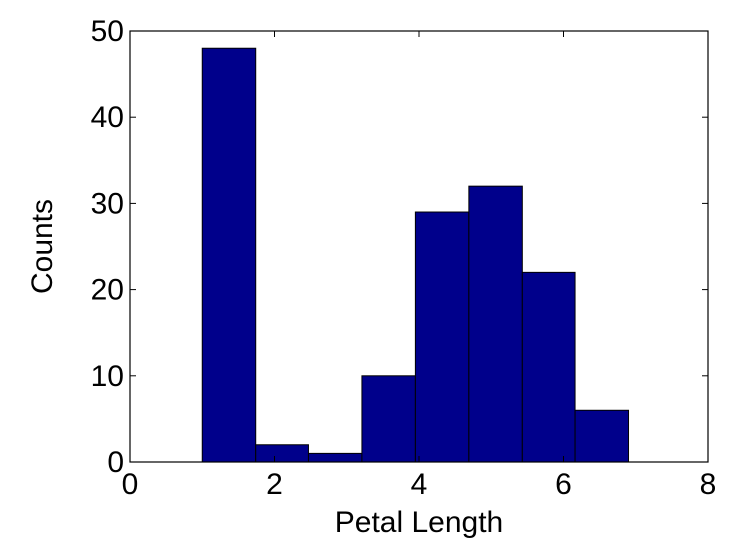 The width and height of the screenshot is (732, 542). What do you see at coordinates (419, 484) in the screenshot?
I see `x-tick-label: 4` at bounding box center [419, 484].